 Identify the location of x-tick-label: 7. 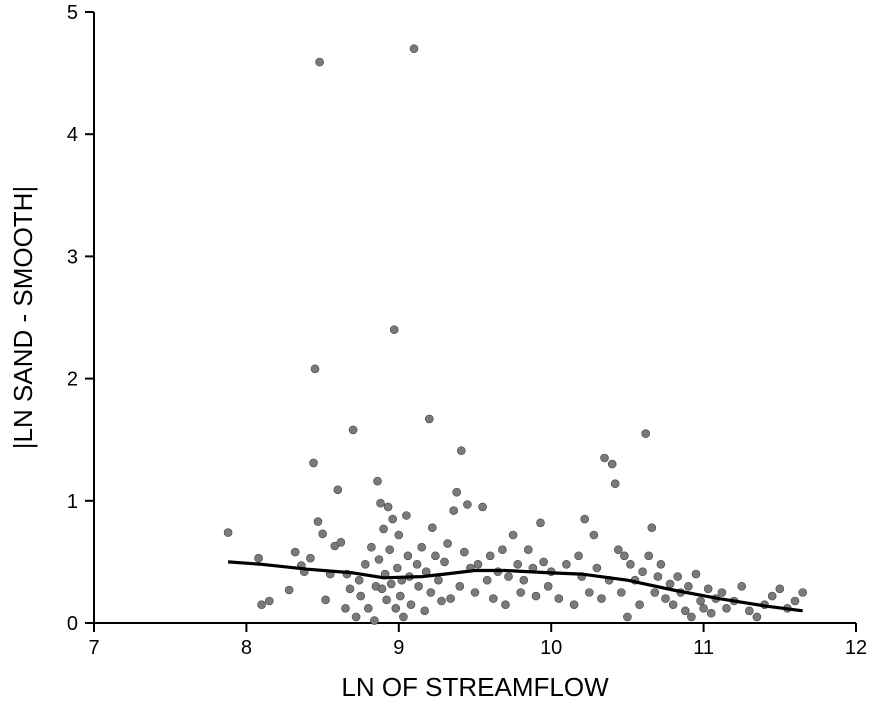
(93, 648).